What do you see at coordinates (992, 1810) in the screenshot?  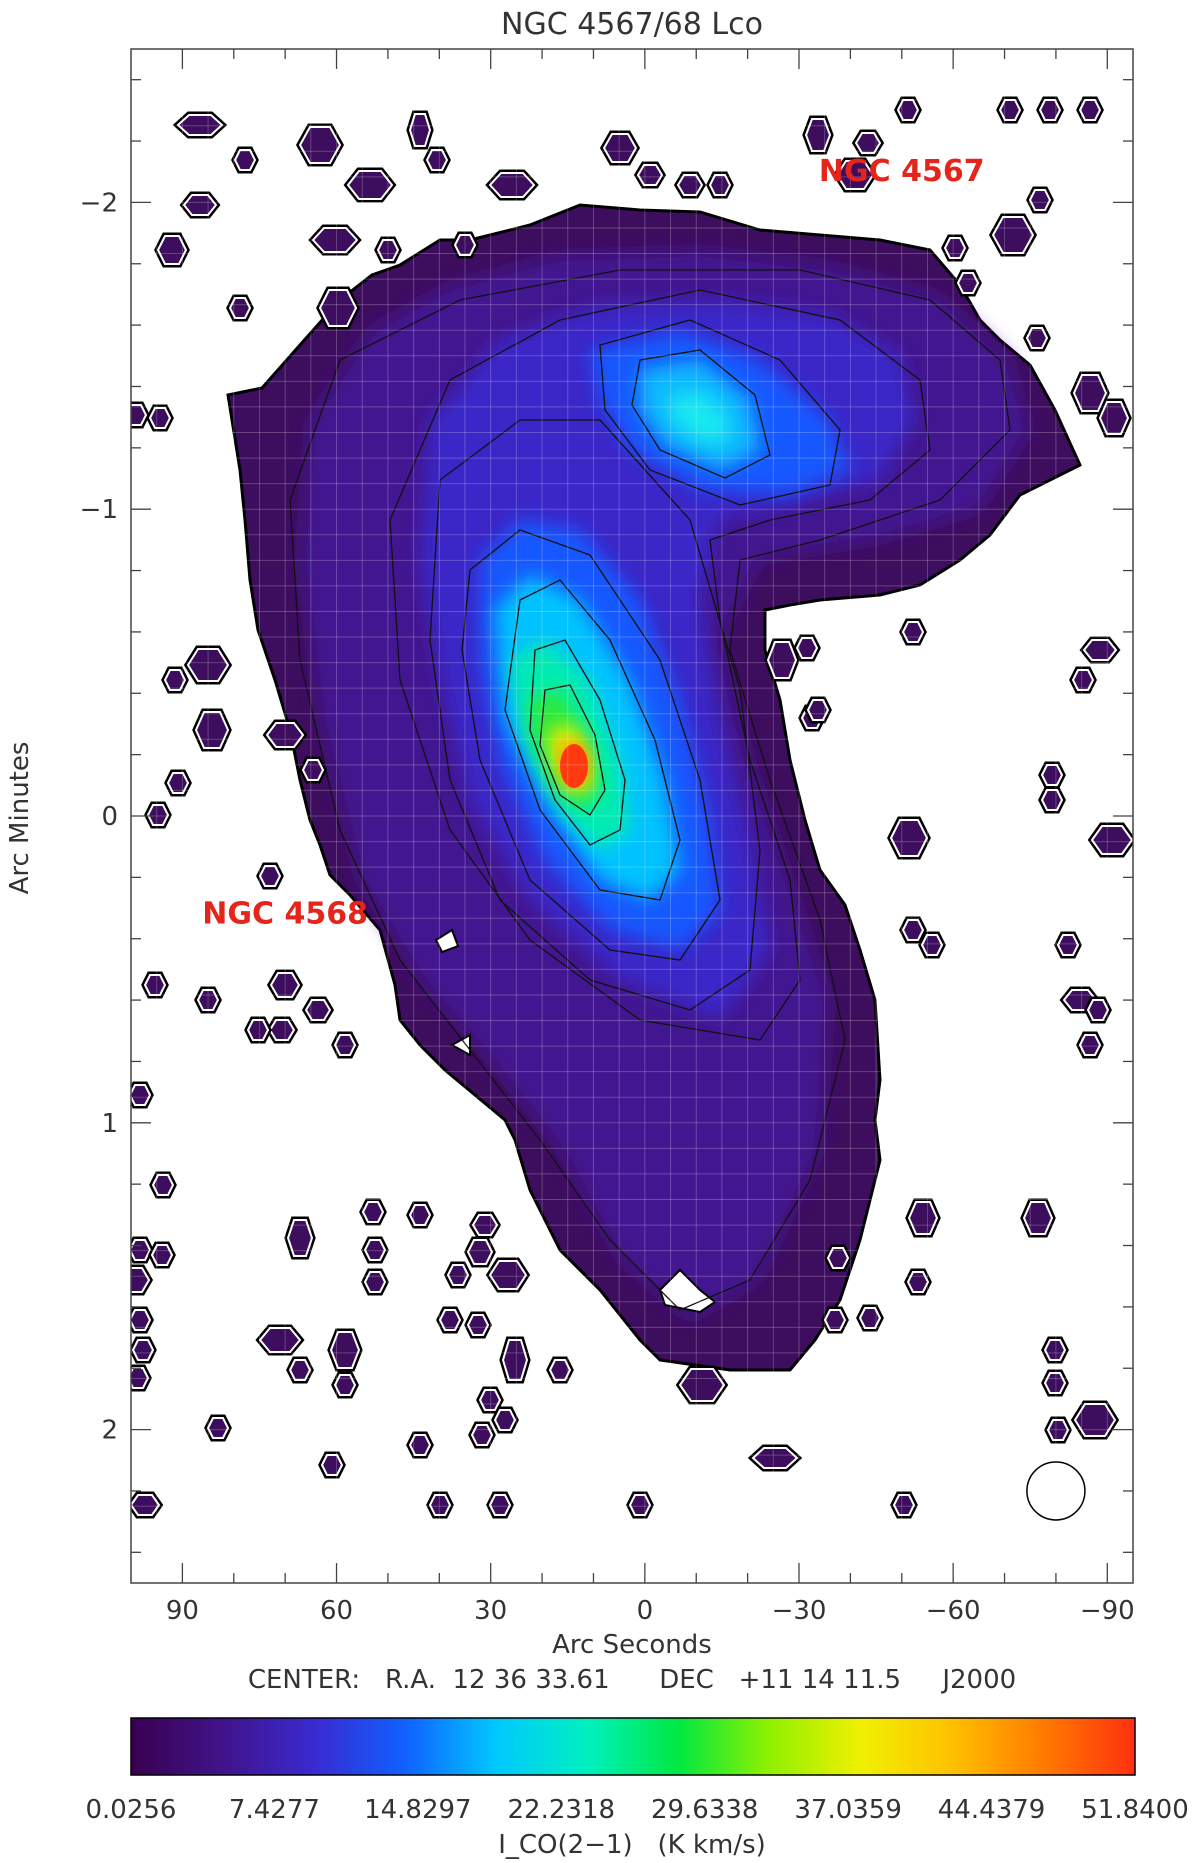 I see `colorbar-tick-label: 44.4379` at bounding box center [992, 1810].